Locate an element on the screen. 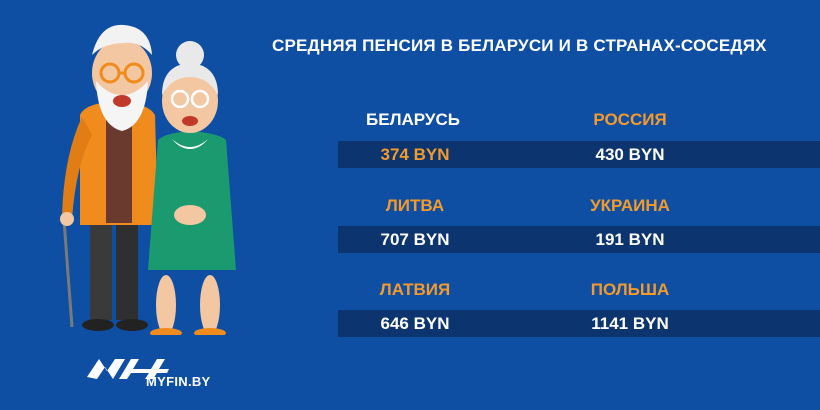 This screenshot has width=820, height=410. country-belarus: БЕЛАРУСЬ is located at coordinates (413, 119).